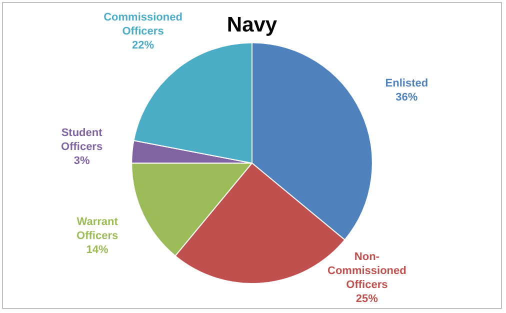 This screenshot has height=313, width=506. Describe the element at coordinates (143, 45) in the screenshot. I see `data-label: 22%` at that location.